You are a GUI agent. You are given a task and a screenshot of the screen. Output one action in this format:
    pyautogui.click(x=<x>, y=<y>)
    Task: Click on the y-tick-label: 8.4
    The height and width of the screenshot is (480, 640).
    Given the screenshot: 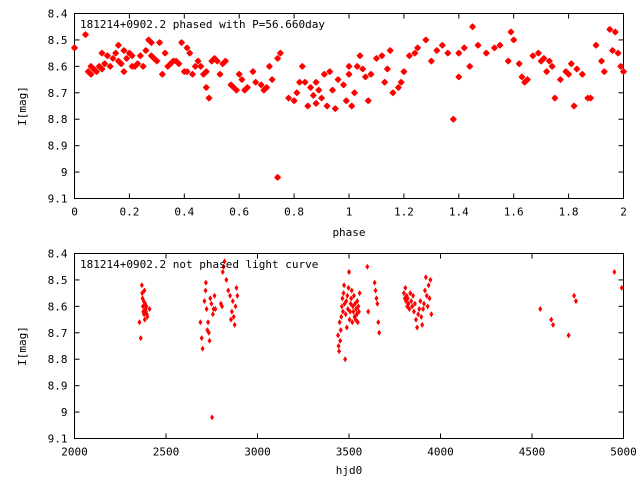 What is the action you would take?
    pyautogui.click(x=58, y=14)
    